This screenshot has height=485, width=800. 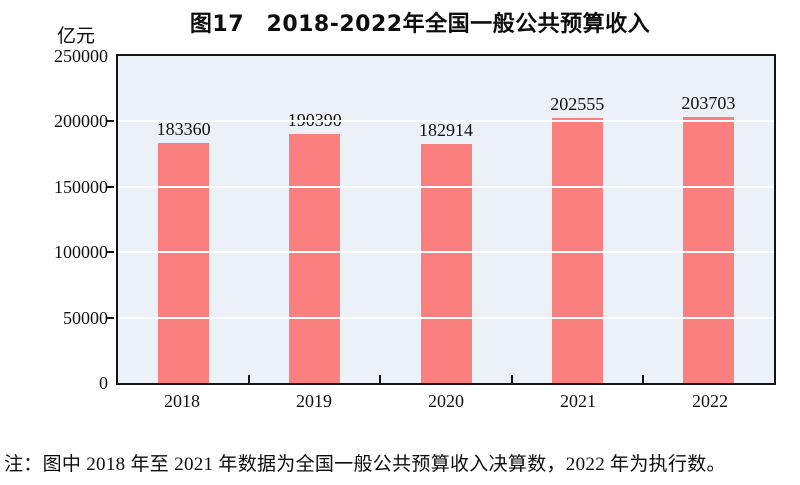 What do you see at coordinates (81, 121) in the screenshot?
I see `y-axis-label-200000: 200000` at bounding box center [81, 121].